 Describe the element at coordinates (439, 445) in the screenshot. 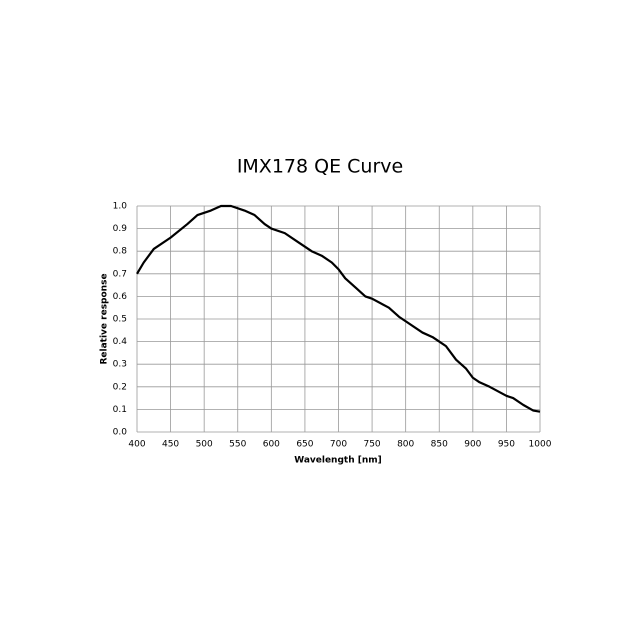

I see `x-tick-label: 850` at that location.